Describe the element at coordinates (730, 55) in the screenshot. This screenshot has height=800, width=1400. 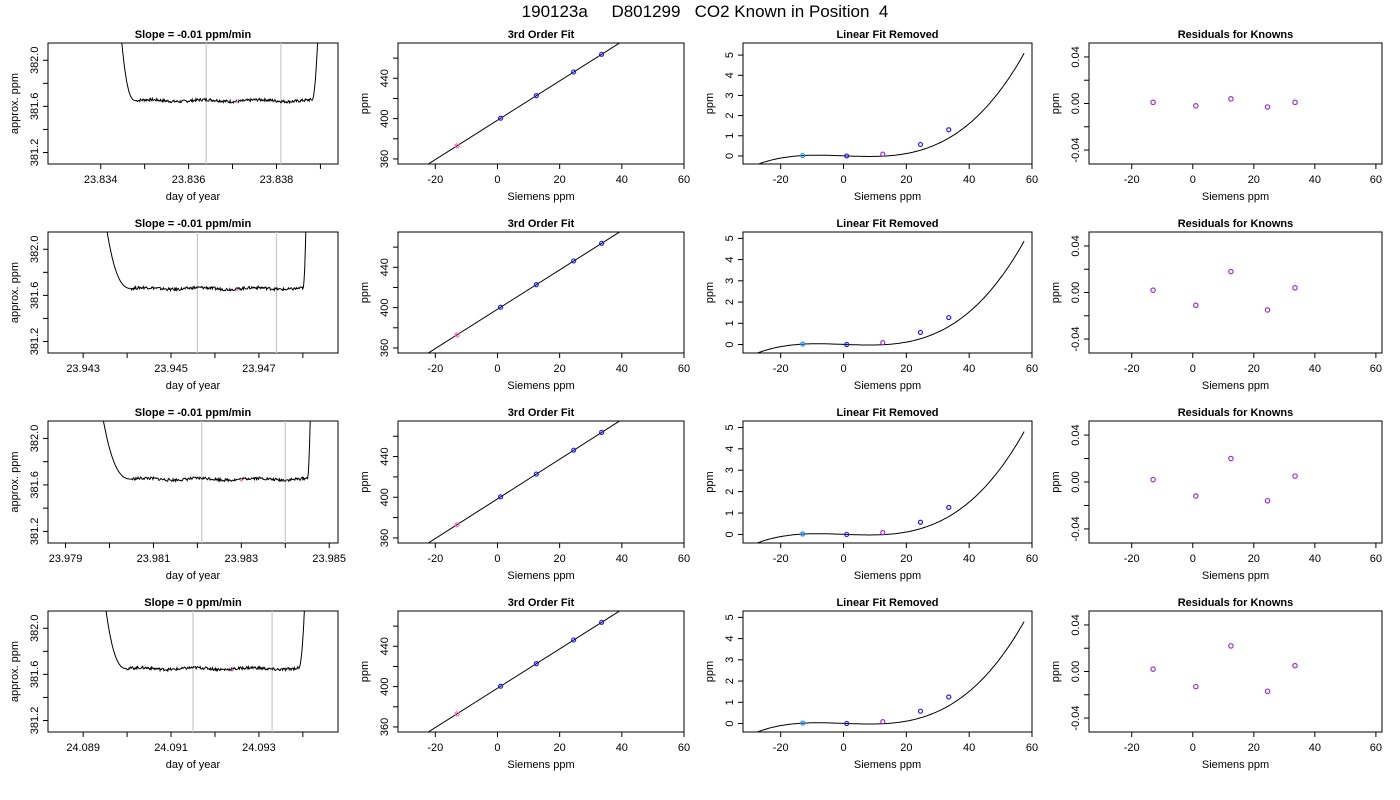
I see `y-tick-label: 5` at that location.